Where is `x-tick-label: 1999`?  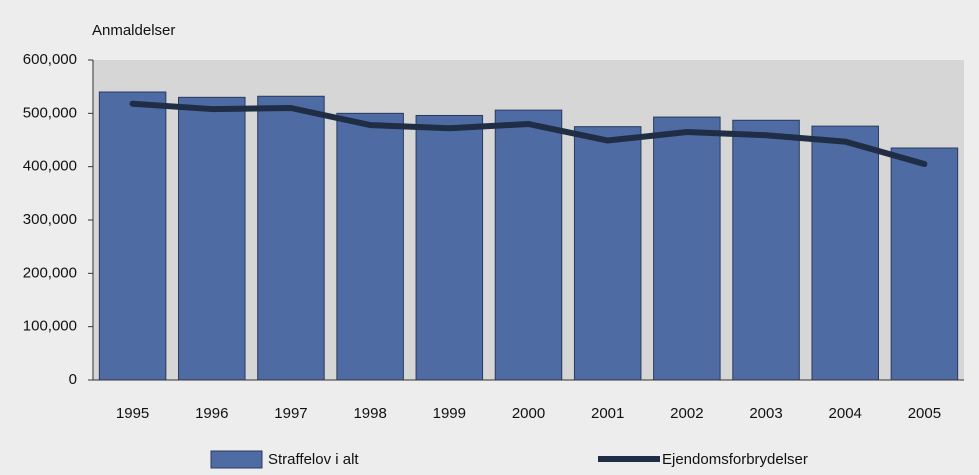
x-tick-label: 1999 is located at coordinates (449, 413).